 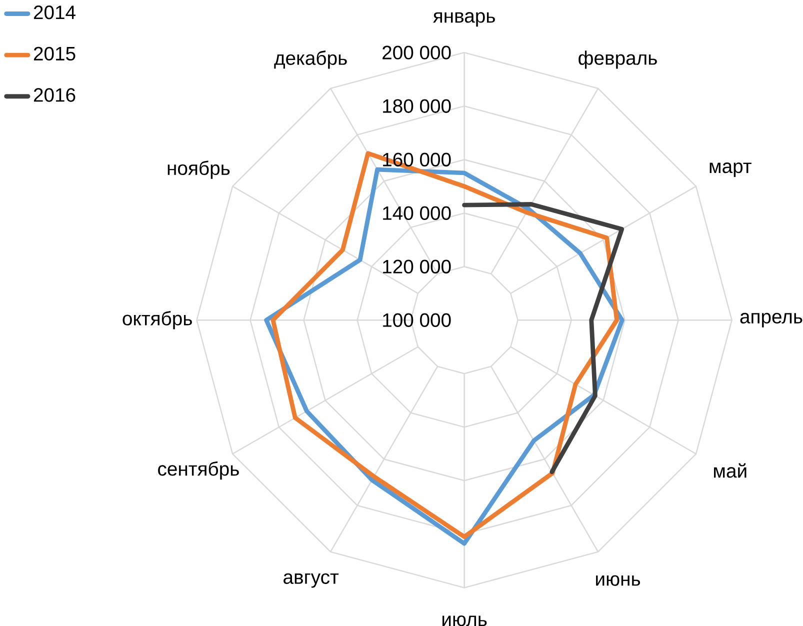 What do you see at coordinates (417, 213) in the screenshot?
I see `y-tick-label: 140 000` at bounding box center [417, 213].